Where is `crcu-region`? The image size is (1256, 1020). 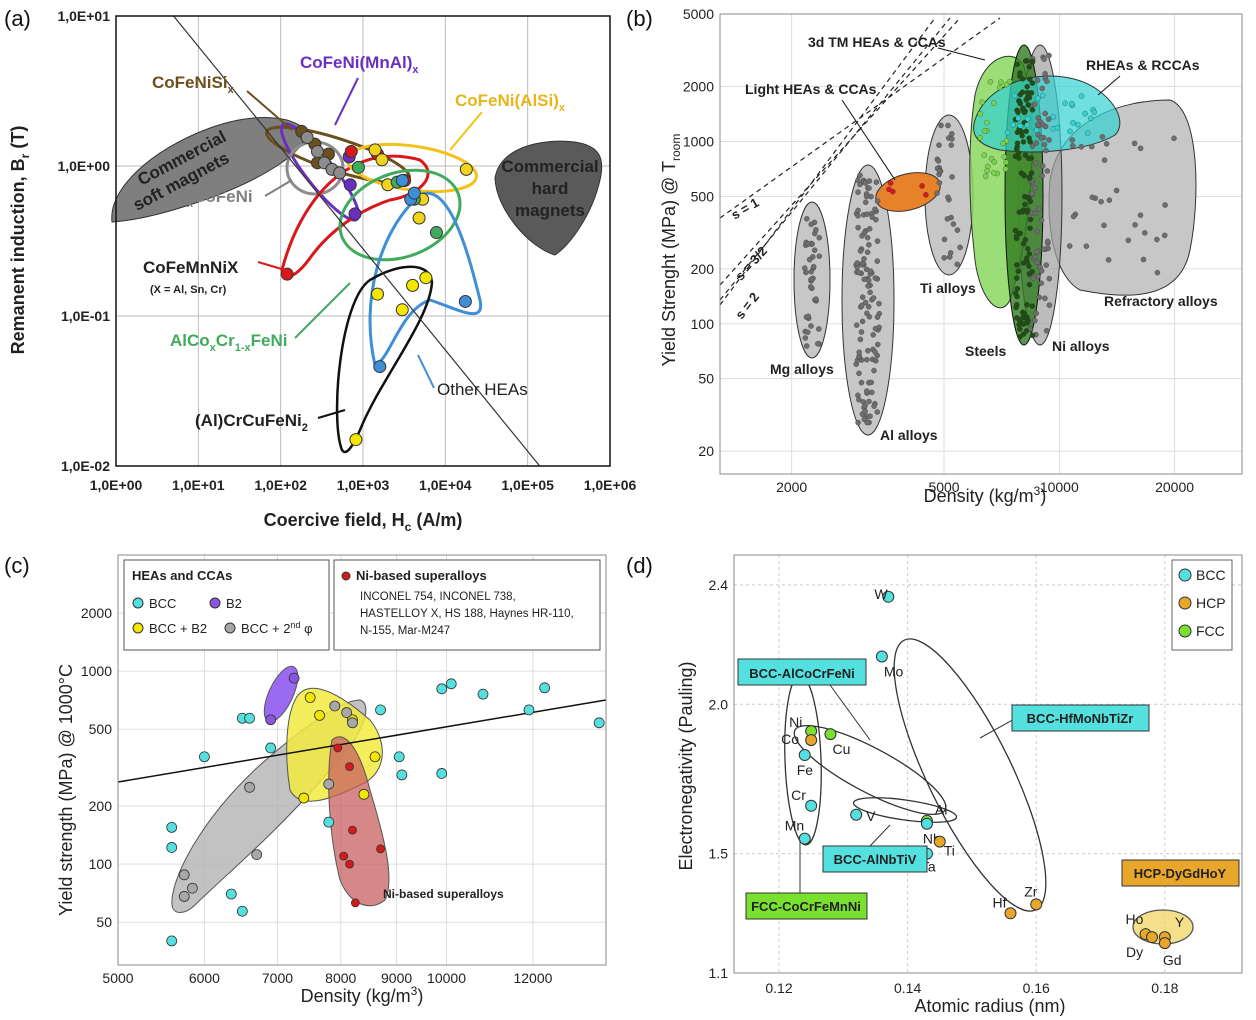 crcu-region is located at coordinates (384, 359).